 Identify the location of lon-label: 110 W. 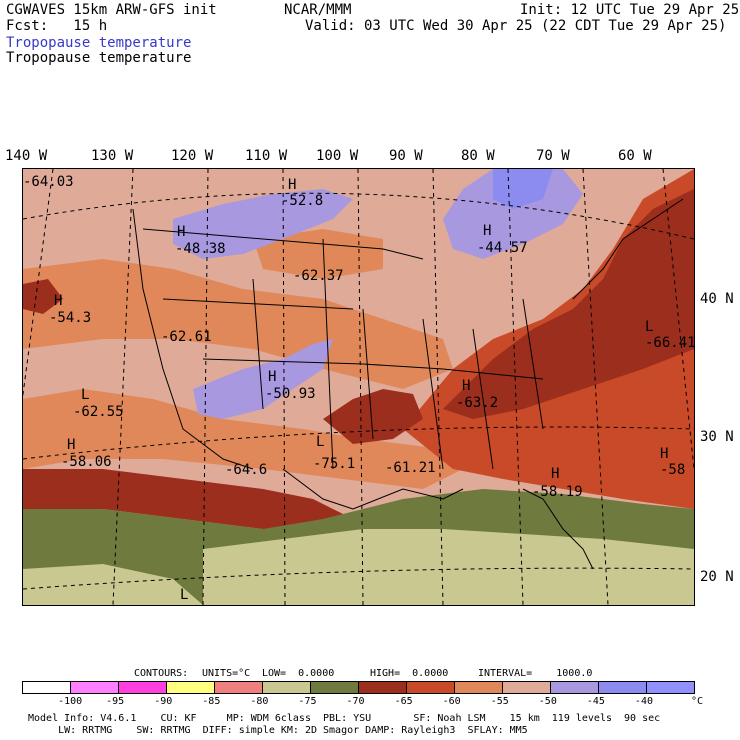
(266, 156).